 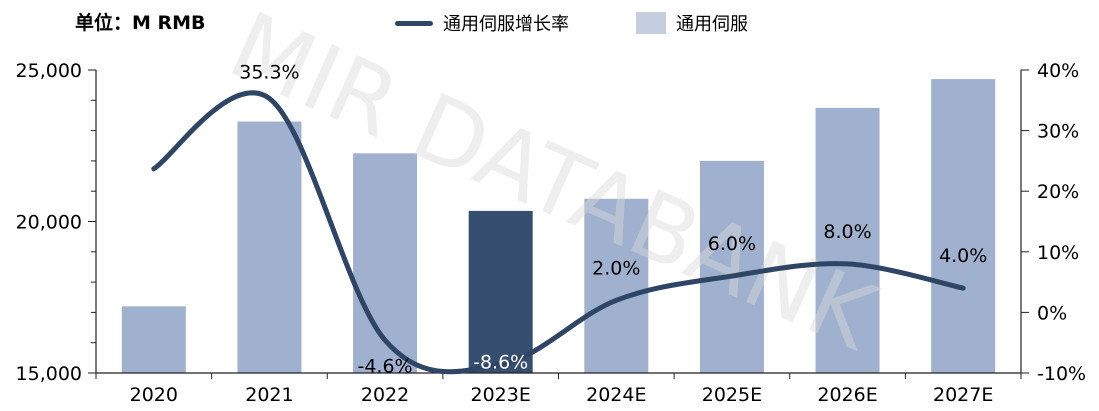 I want to click on x-tick-label: 2023E, so click(x=501, y=395).